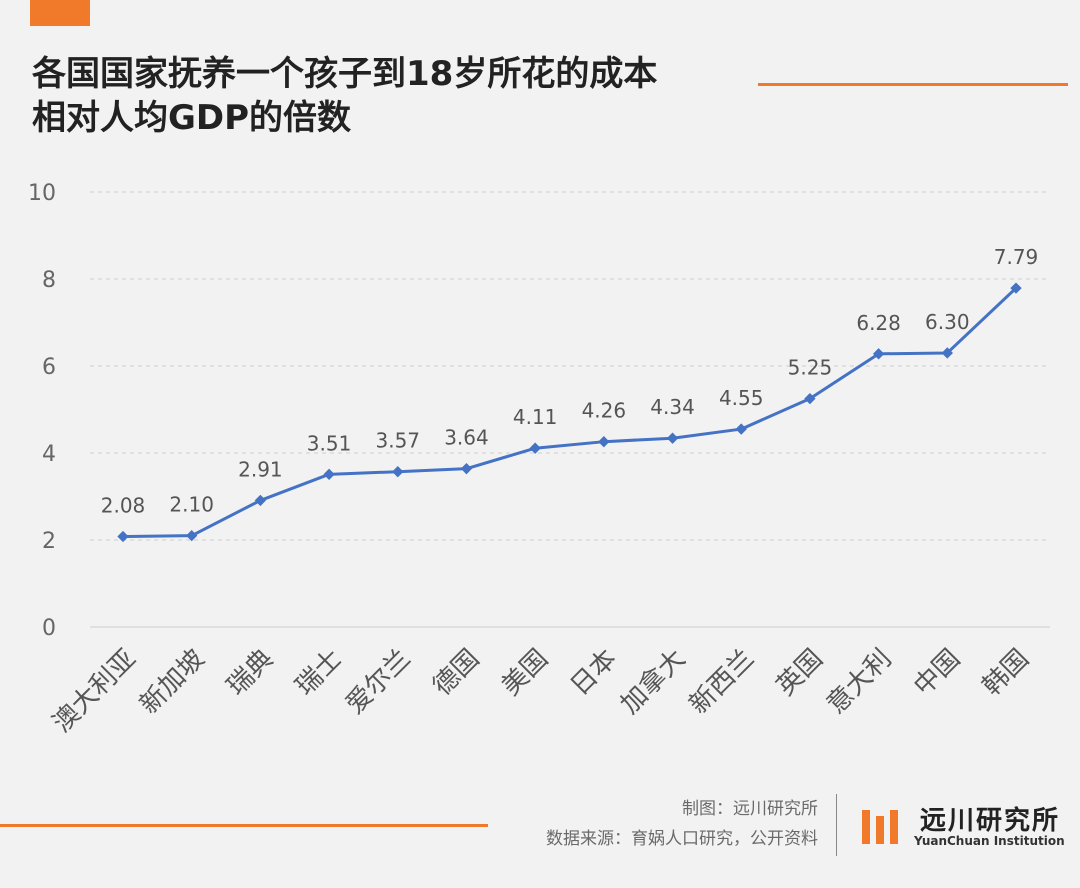 The height and width of the screenshot is (888, 1080). What do you see at coordinates (800, 673) in the screenshot?
I see `x-category-label: 英国` at bounding box center [800, 673].